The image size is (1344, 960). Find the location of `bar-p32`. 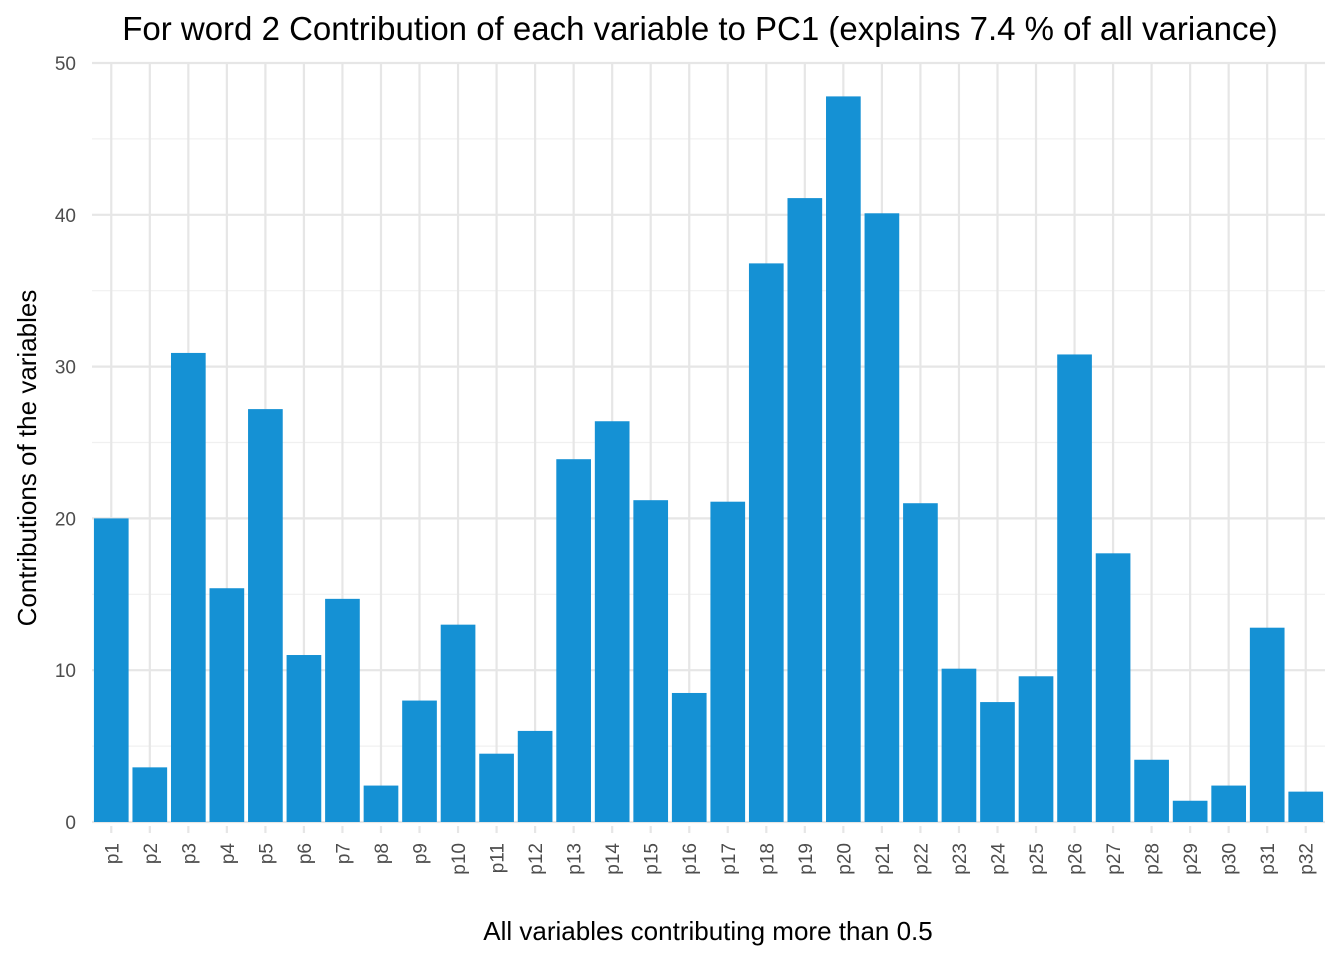

bar-p32 is located at coordinates (1306, 806).